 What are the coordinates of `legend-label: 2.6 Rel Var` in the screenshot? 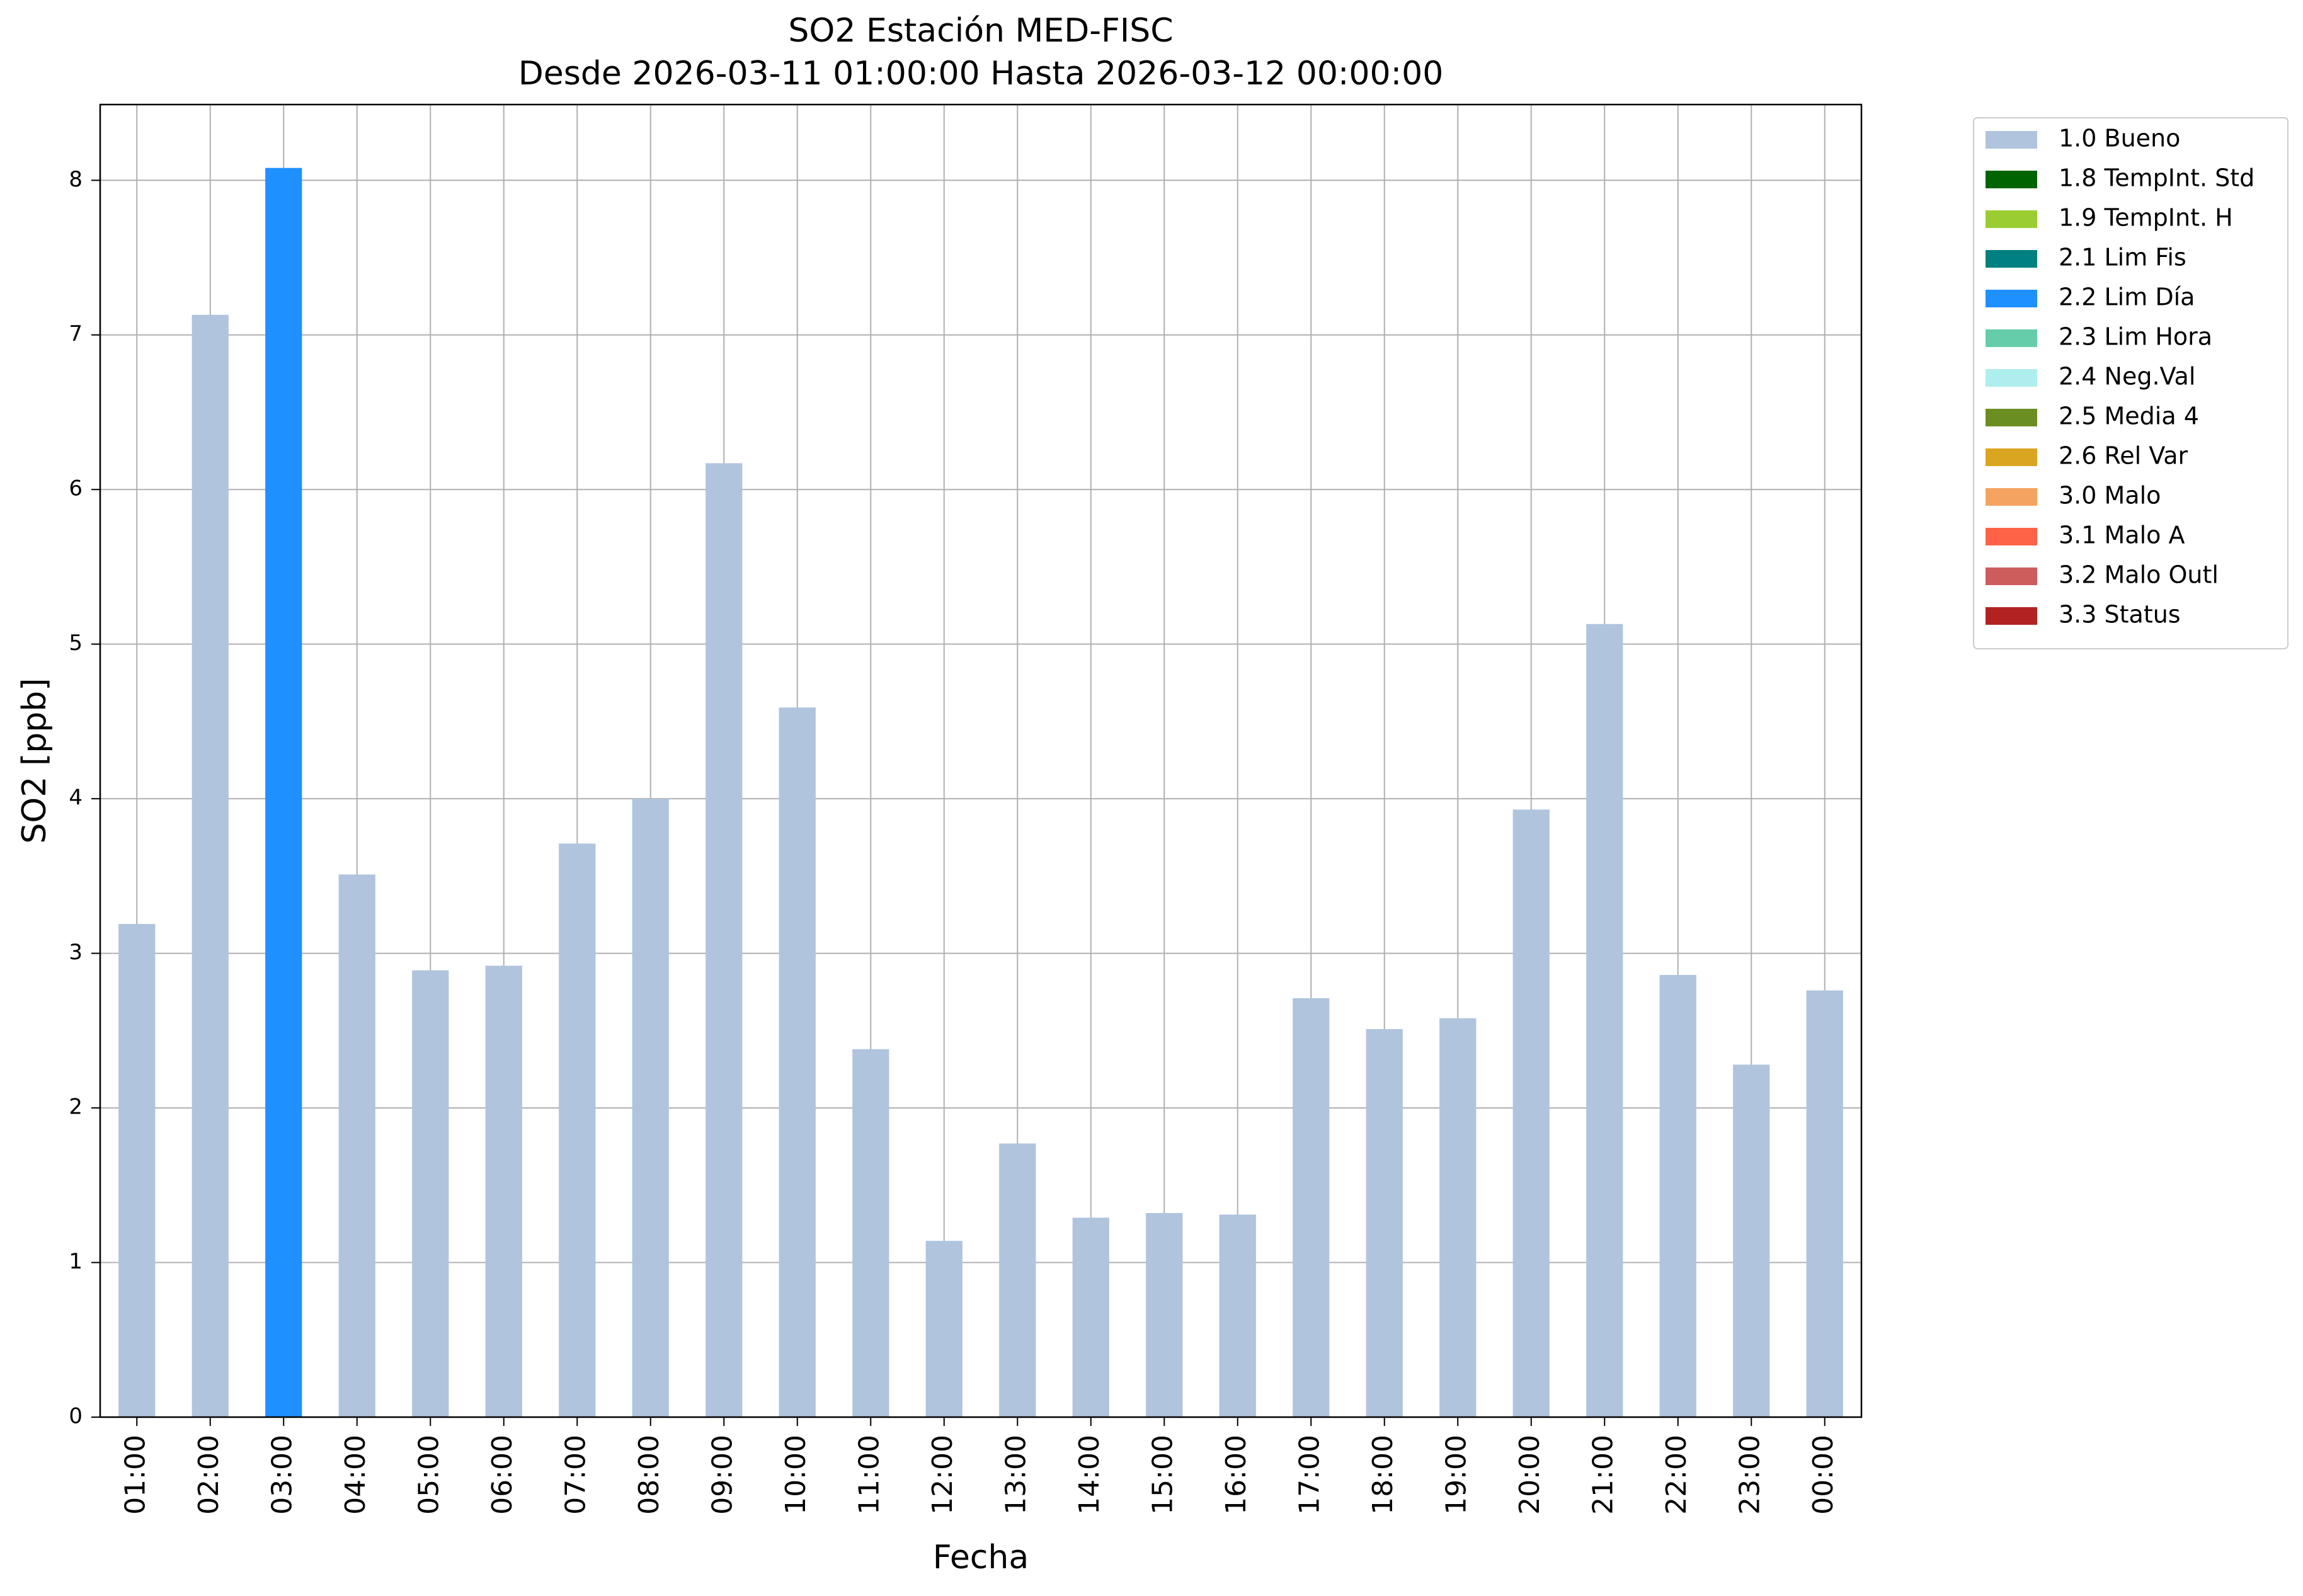 It's located at (2123, 456).